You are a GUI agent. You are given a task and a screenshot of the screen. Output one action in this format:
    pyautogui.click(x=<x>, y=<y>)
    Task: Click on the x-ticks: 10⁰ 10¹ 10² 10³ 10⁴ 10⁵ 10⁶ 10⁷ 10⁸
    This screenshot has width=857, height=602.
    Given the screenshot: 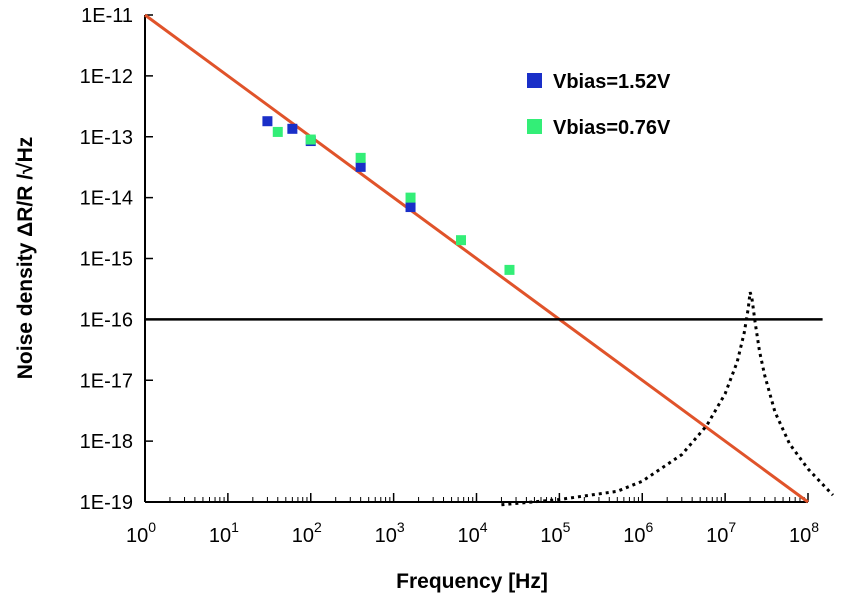 What is the action you would take?
    pyautogui.click(x=472, y=520)
    